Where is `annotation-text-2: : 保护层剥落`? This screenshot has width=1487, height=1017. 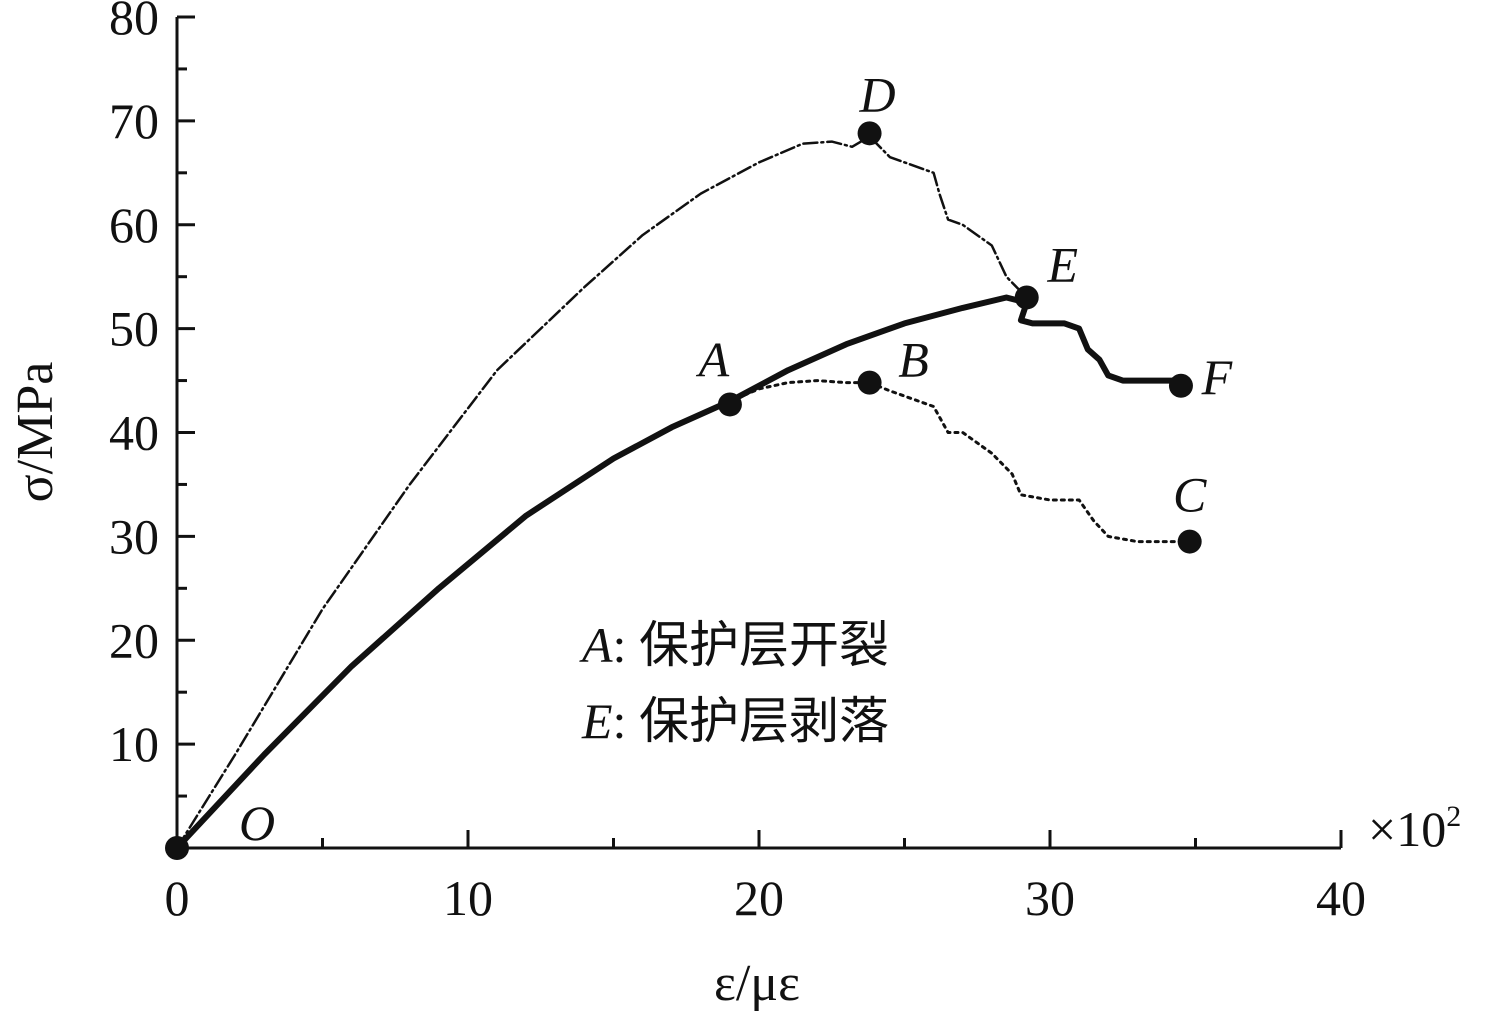
annotation-text-2: : 保护层剥落 is located at coordinates (751, 721).